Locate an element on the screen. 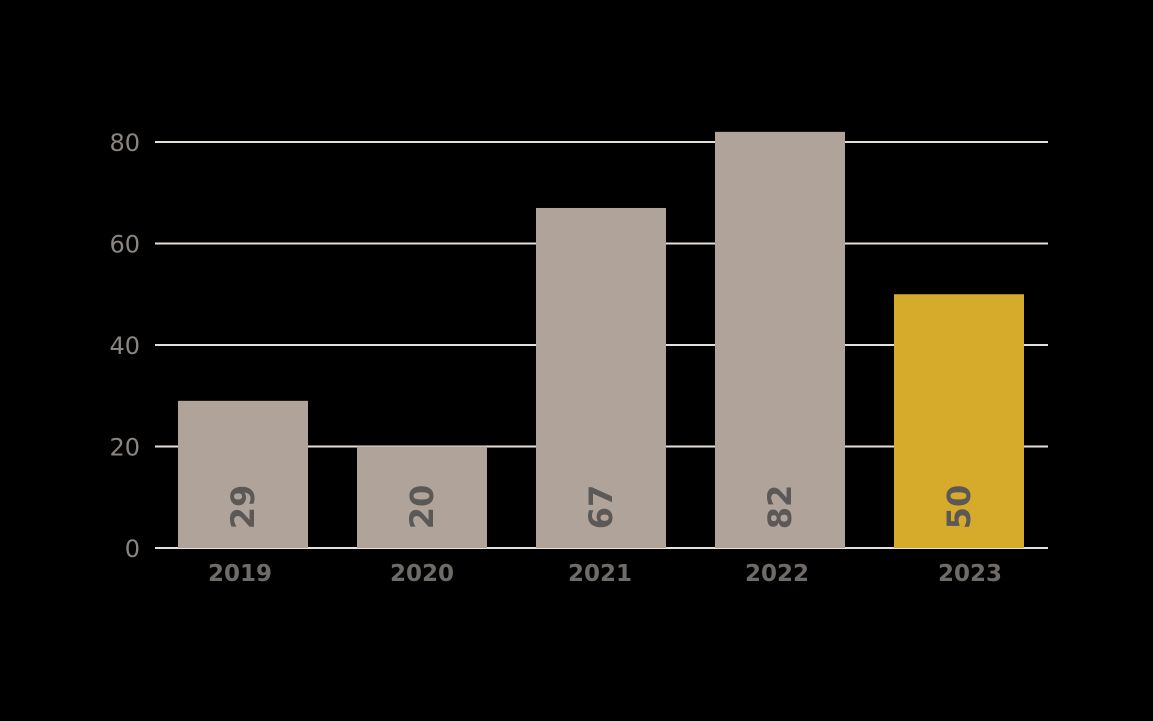 The image size is (1153, 721). x-tick-label: 2023 is located at coordinates (970, 574).